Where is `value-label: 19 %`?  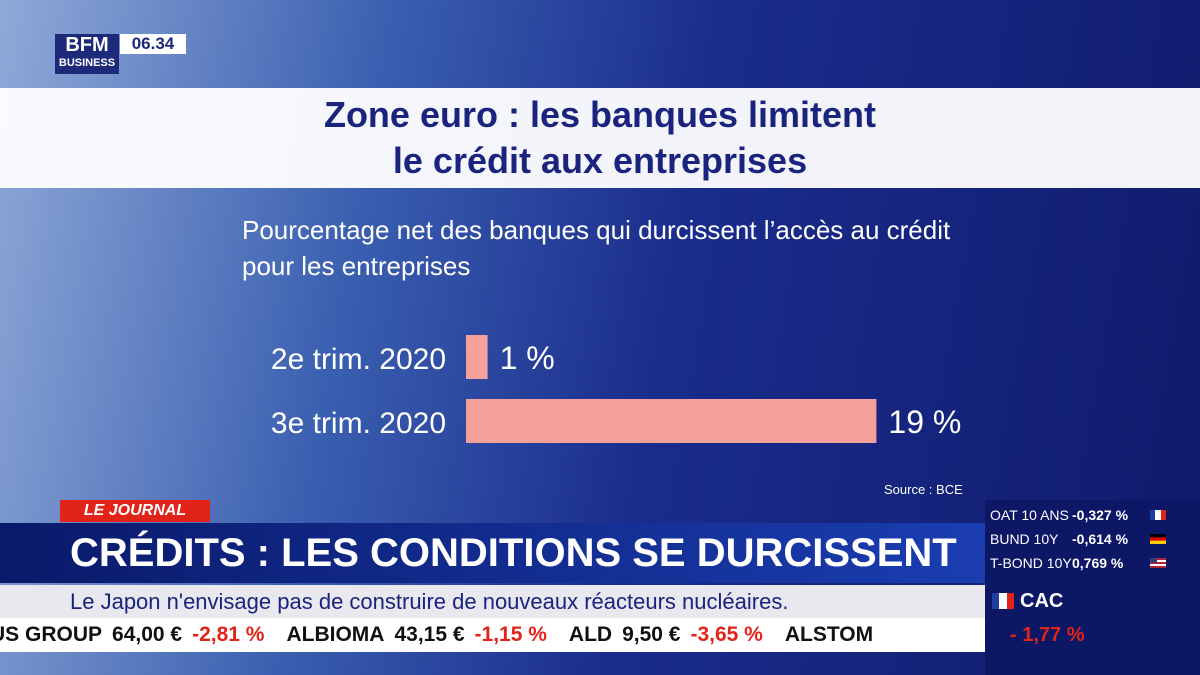 value-label: 19 % is located at coordinates (924, 422).